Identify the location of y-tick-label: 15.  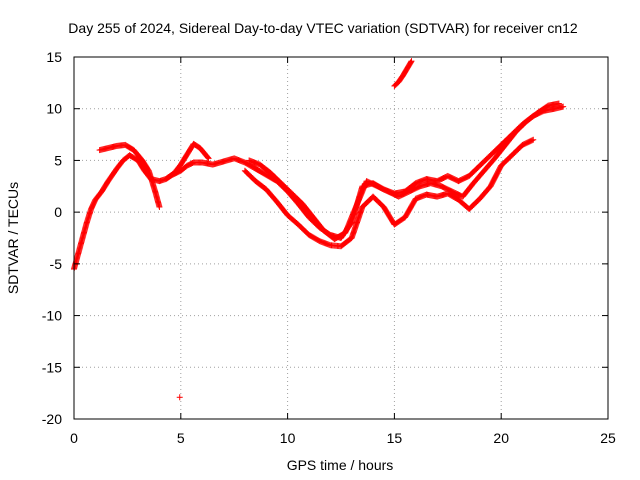
(54, 57).